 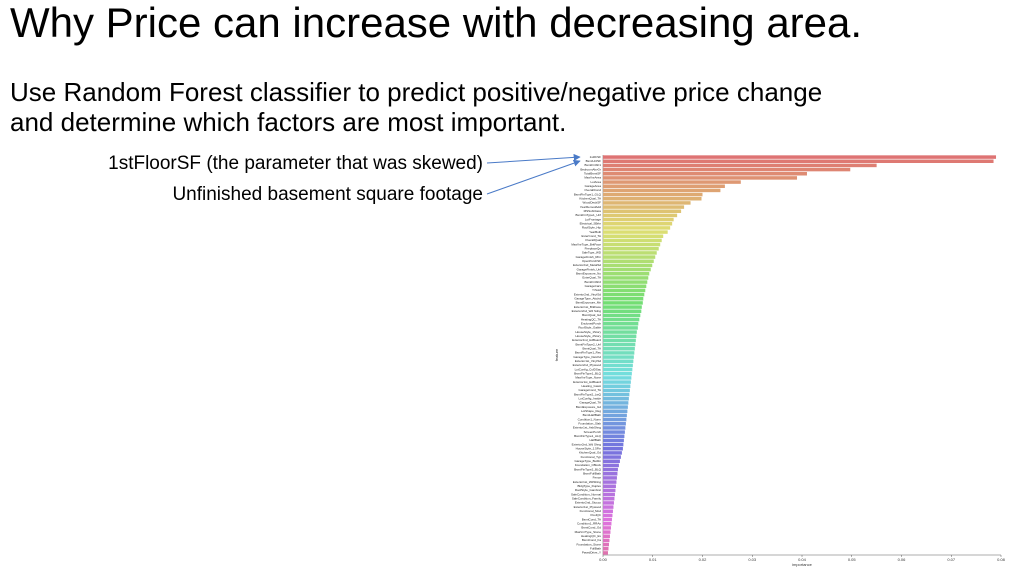 What do you see at coordinates (951, 559) in the screenshot?
I see `x-tick-label: 0.07` at bounding box center [951, 559].